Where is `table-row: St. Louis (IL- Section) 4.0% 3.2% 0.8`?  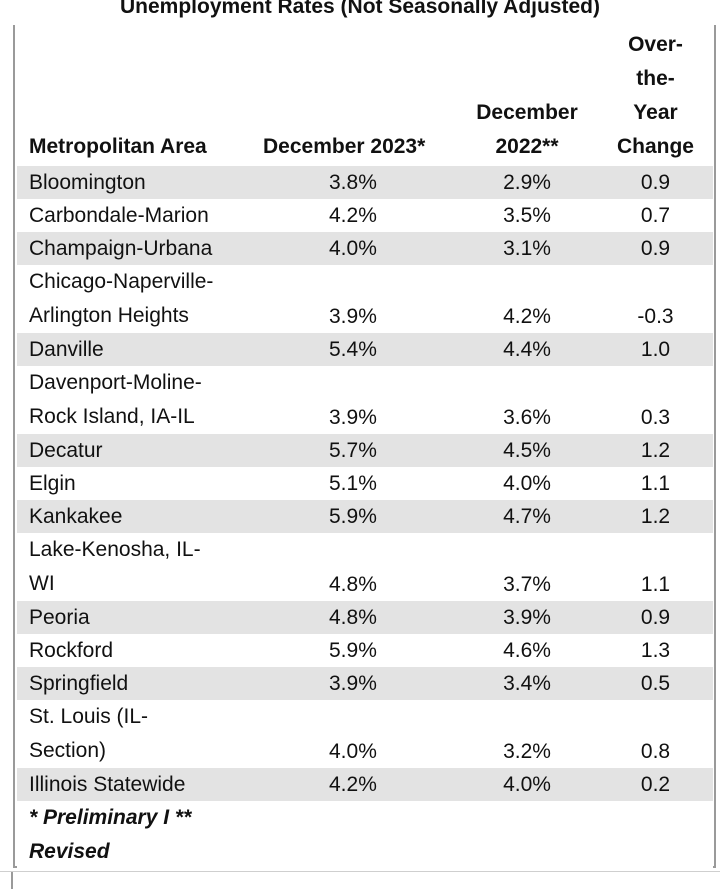
table-row: St. Louis (IL- Section) 4.0% 3.2% 0.8 is located at coordinates (365, 734).